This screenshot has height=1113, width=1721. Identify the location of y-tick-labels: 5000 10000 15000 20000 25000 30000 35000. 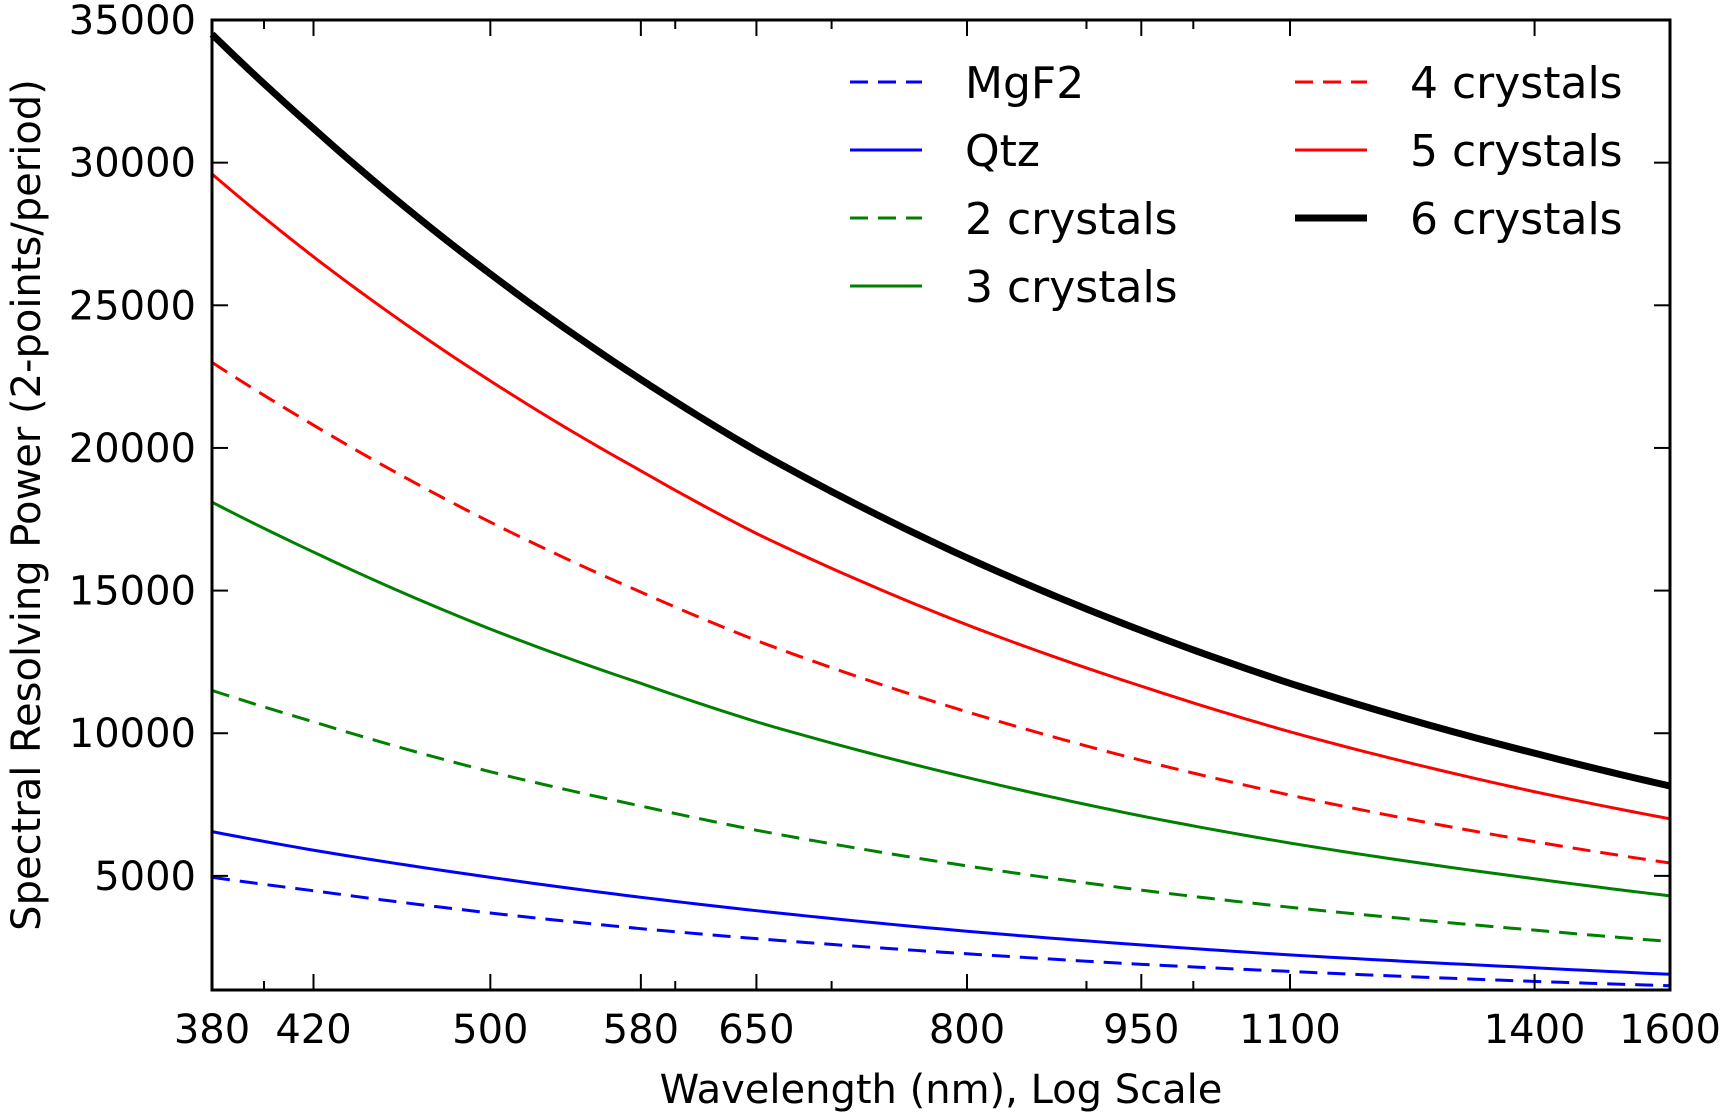
(132, 450).